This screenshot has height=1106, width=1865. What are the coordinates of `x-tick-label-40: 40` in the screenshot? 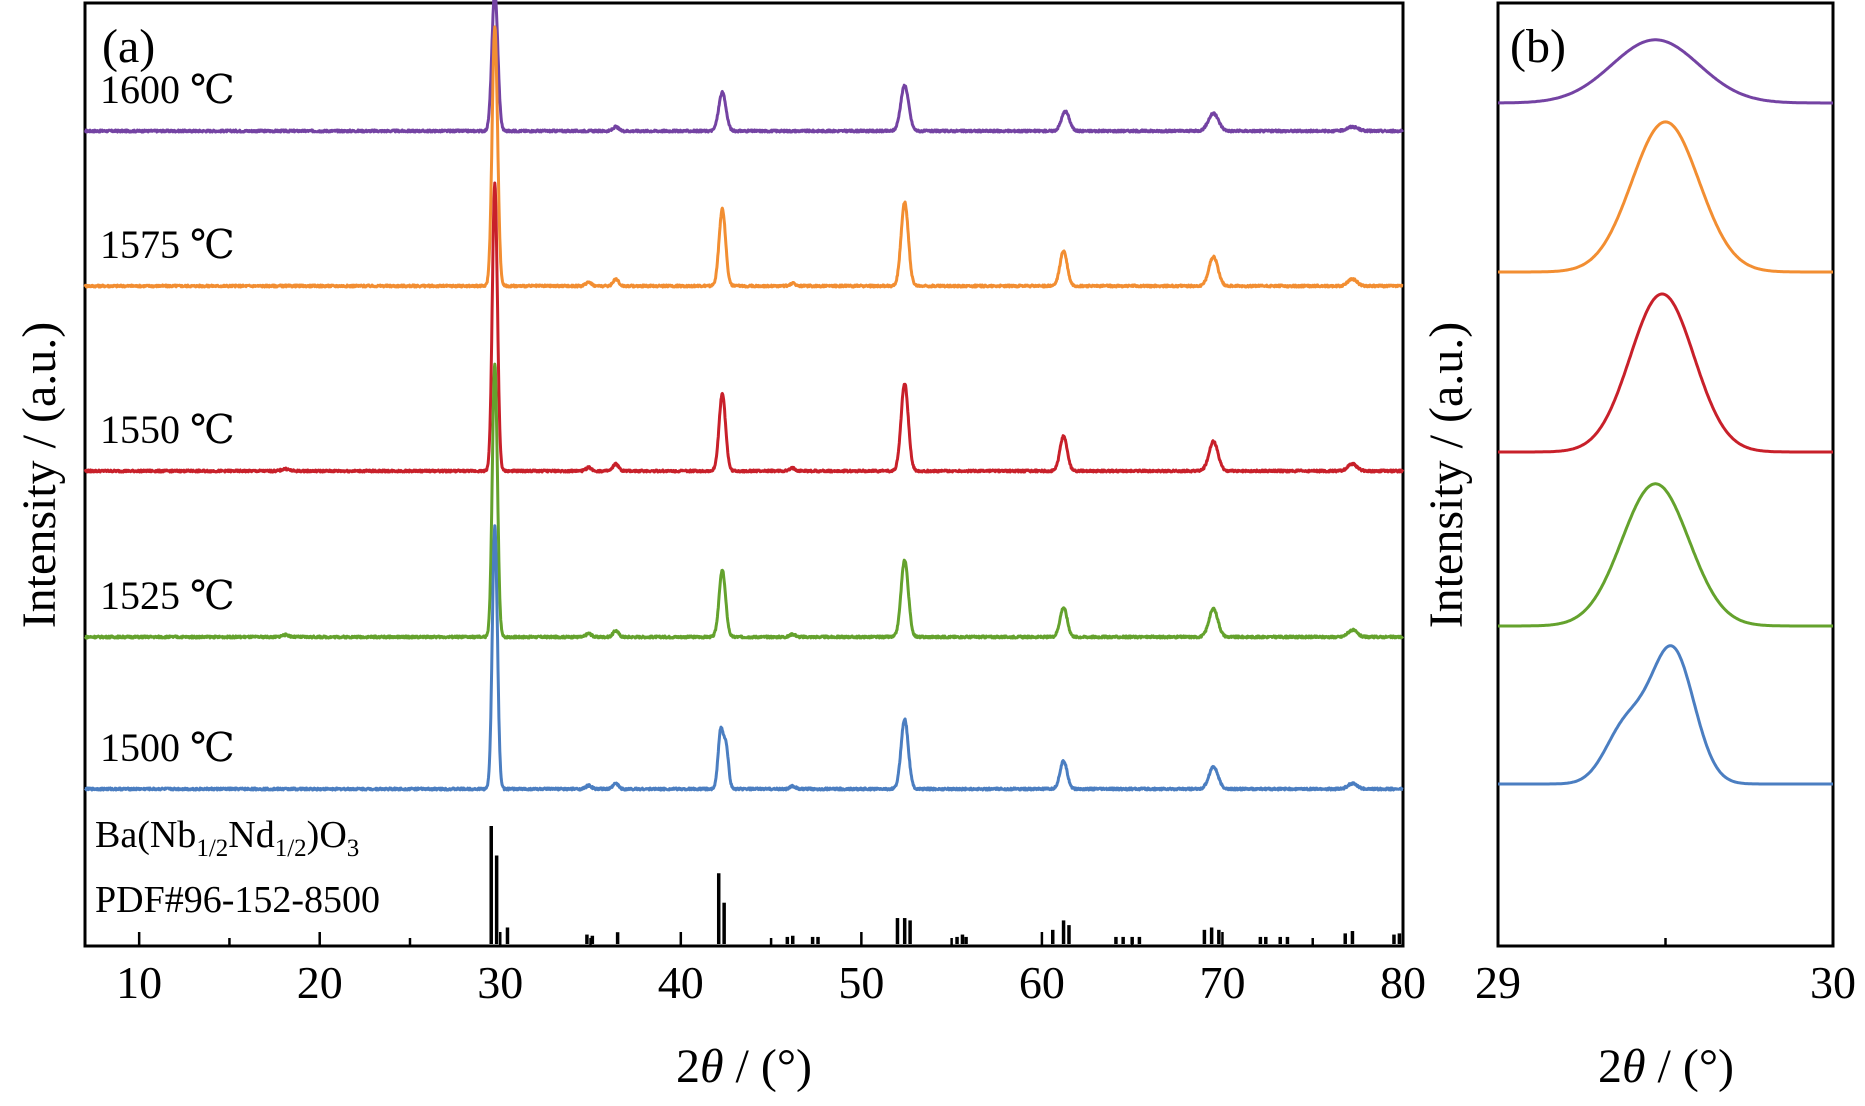 It's located at (681, 982).